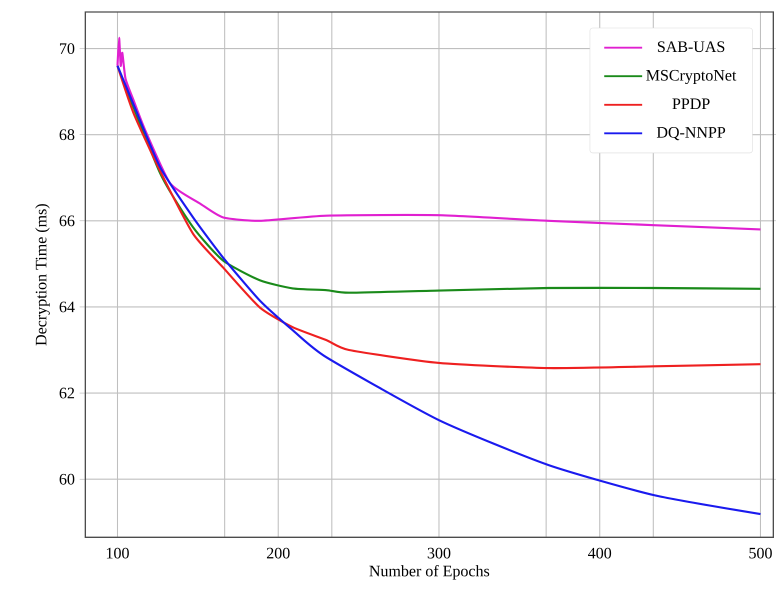 This screenshot has width=776, height=609. Describe the element at coordinates (67, 220) in the screenshot. I see `y-tick-label: 66` at that location.